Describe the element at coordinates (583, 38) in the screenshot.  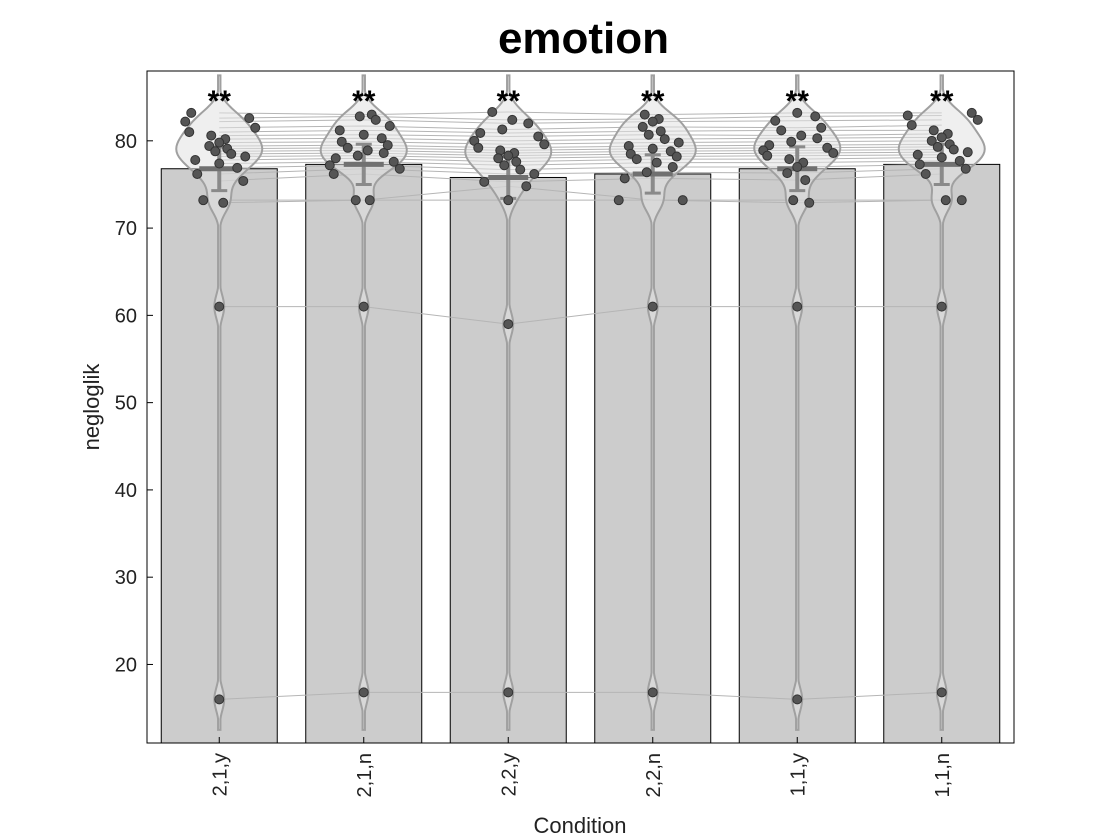
I see `chart-title: emotion` at that location.